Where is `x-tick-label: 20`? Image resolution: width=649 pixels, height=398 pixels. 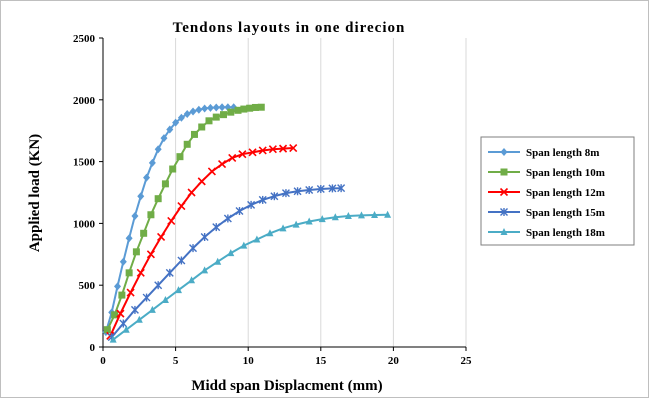
x-tick-label: 20 is located at coordinates (394, 361).